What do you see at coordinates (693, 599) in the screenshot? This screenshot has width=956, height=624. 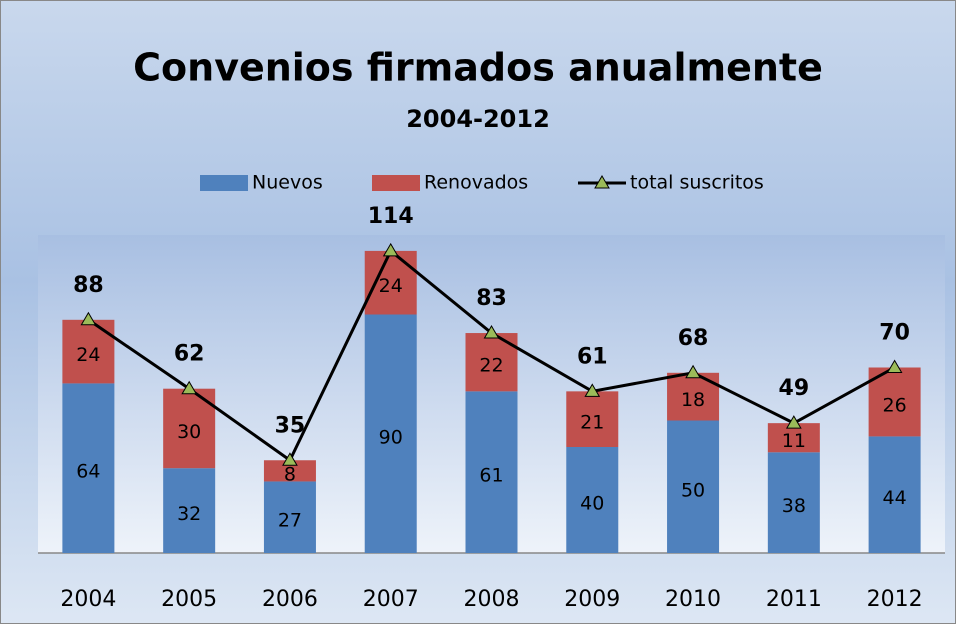 I see `x-tick-label: 2010` at bounding box center [693, 599].